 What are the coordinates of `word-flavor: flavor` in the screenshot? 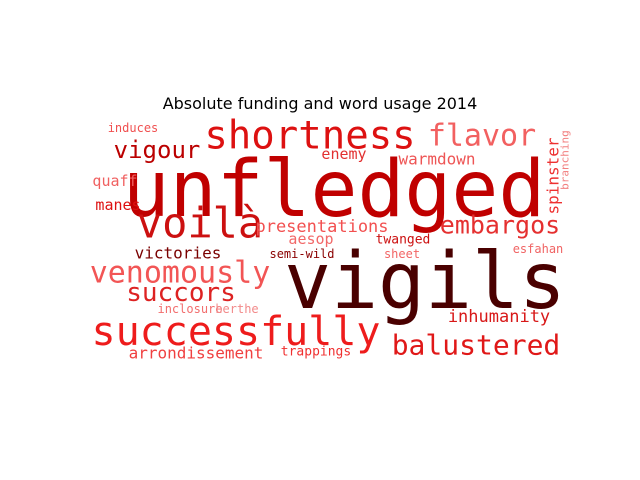 It's located at (482, 136).